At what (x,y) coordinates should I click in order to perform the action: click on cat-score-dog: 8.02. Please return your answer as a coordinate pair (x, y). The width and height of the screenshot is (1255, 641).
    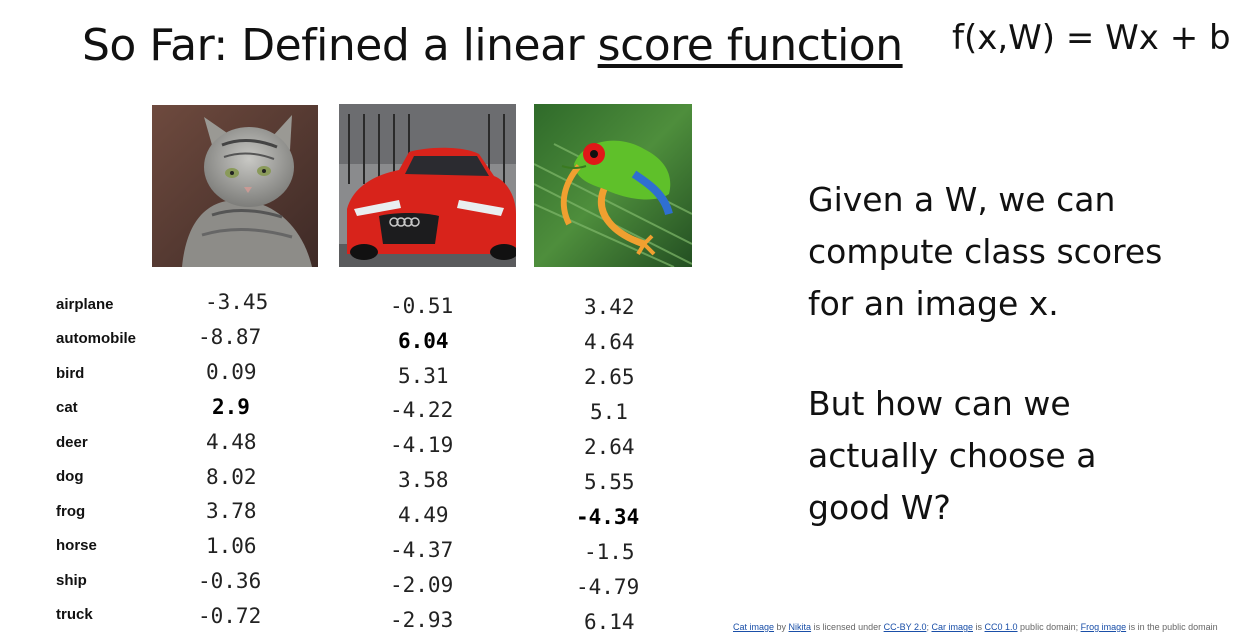
    Looking at the image, I should click on (231, 477).